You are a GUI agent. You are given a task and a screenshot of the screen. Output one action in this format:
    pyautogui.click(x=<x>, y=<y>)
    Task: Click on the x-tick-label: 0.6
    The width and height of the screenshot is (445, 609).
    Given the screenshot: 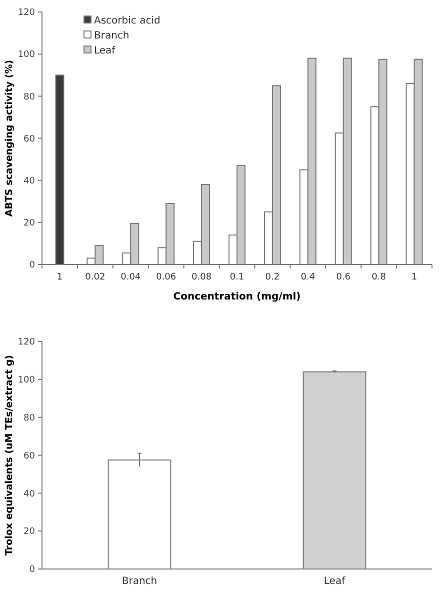 What is the action you would take?
    pyautogui.click(x=343, y=277)
    